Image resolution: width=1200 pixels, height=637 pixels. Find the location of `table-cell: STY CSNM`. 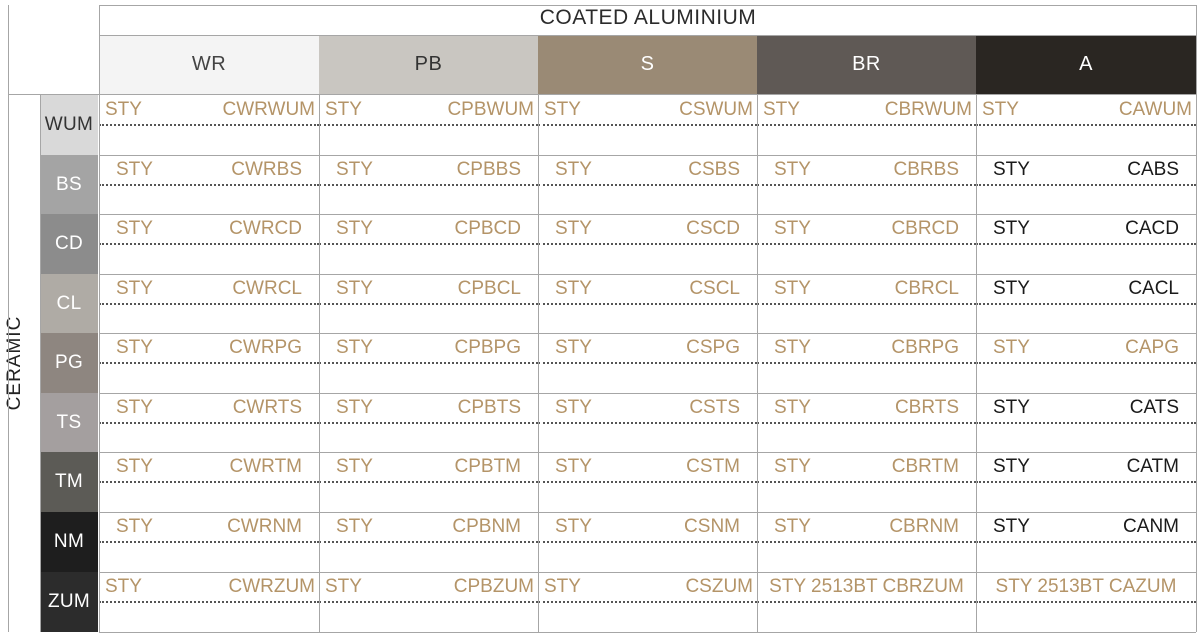

table-cell: STY CSNM is located at coordinates (647, 542).